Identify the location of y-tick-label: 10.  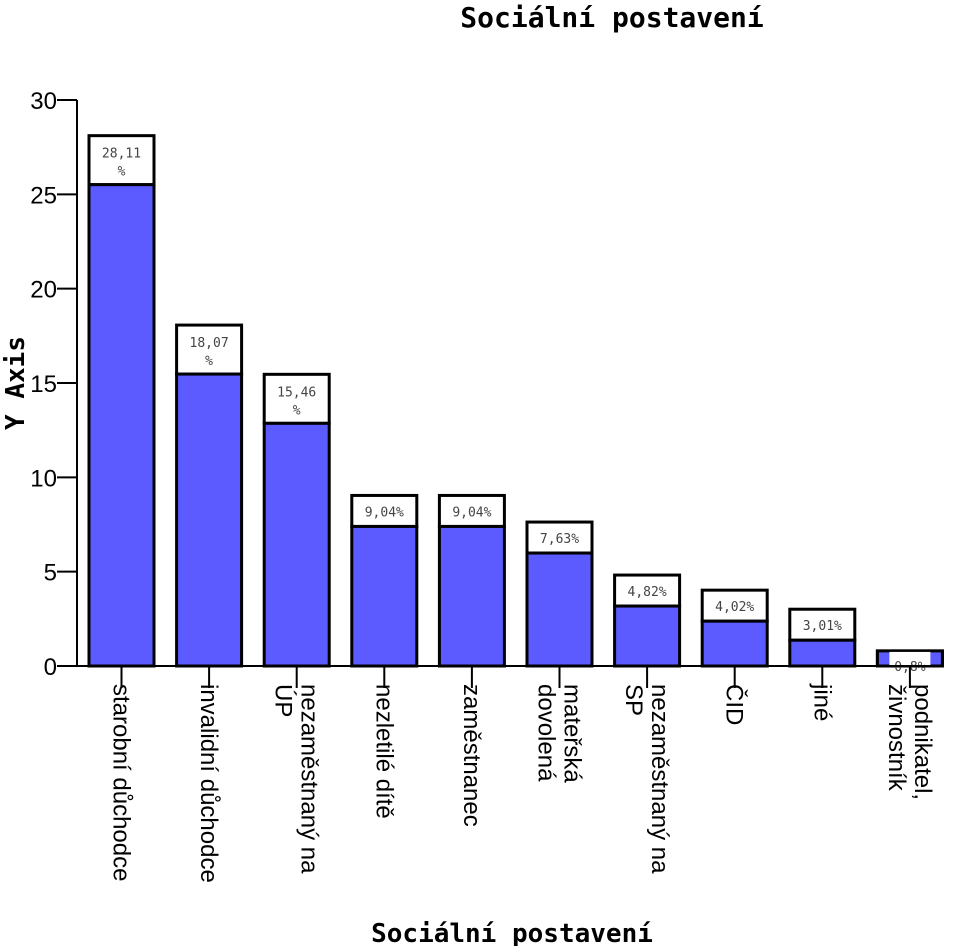
(43, 478).